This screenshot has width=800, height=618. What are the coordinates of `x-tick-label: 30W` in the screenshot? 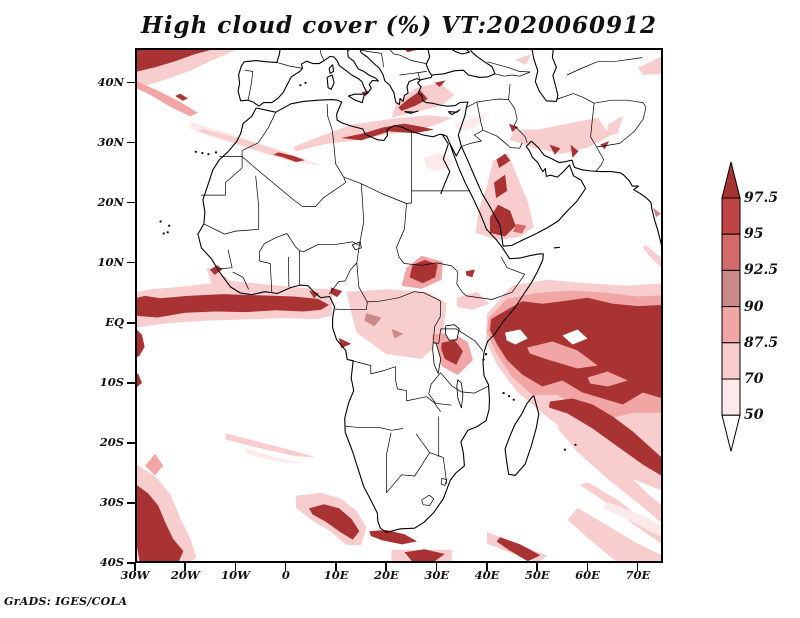 It's located at (135, 575).